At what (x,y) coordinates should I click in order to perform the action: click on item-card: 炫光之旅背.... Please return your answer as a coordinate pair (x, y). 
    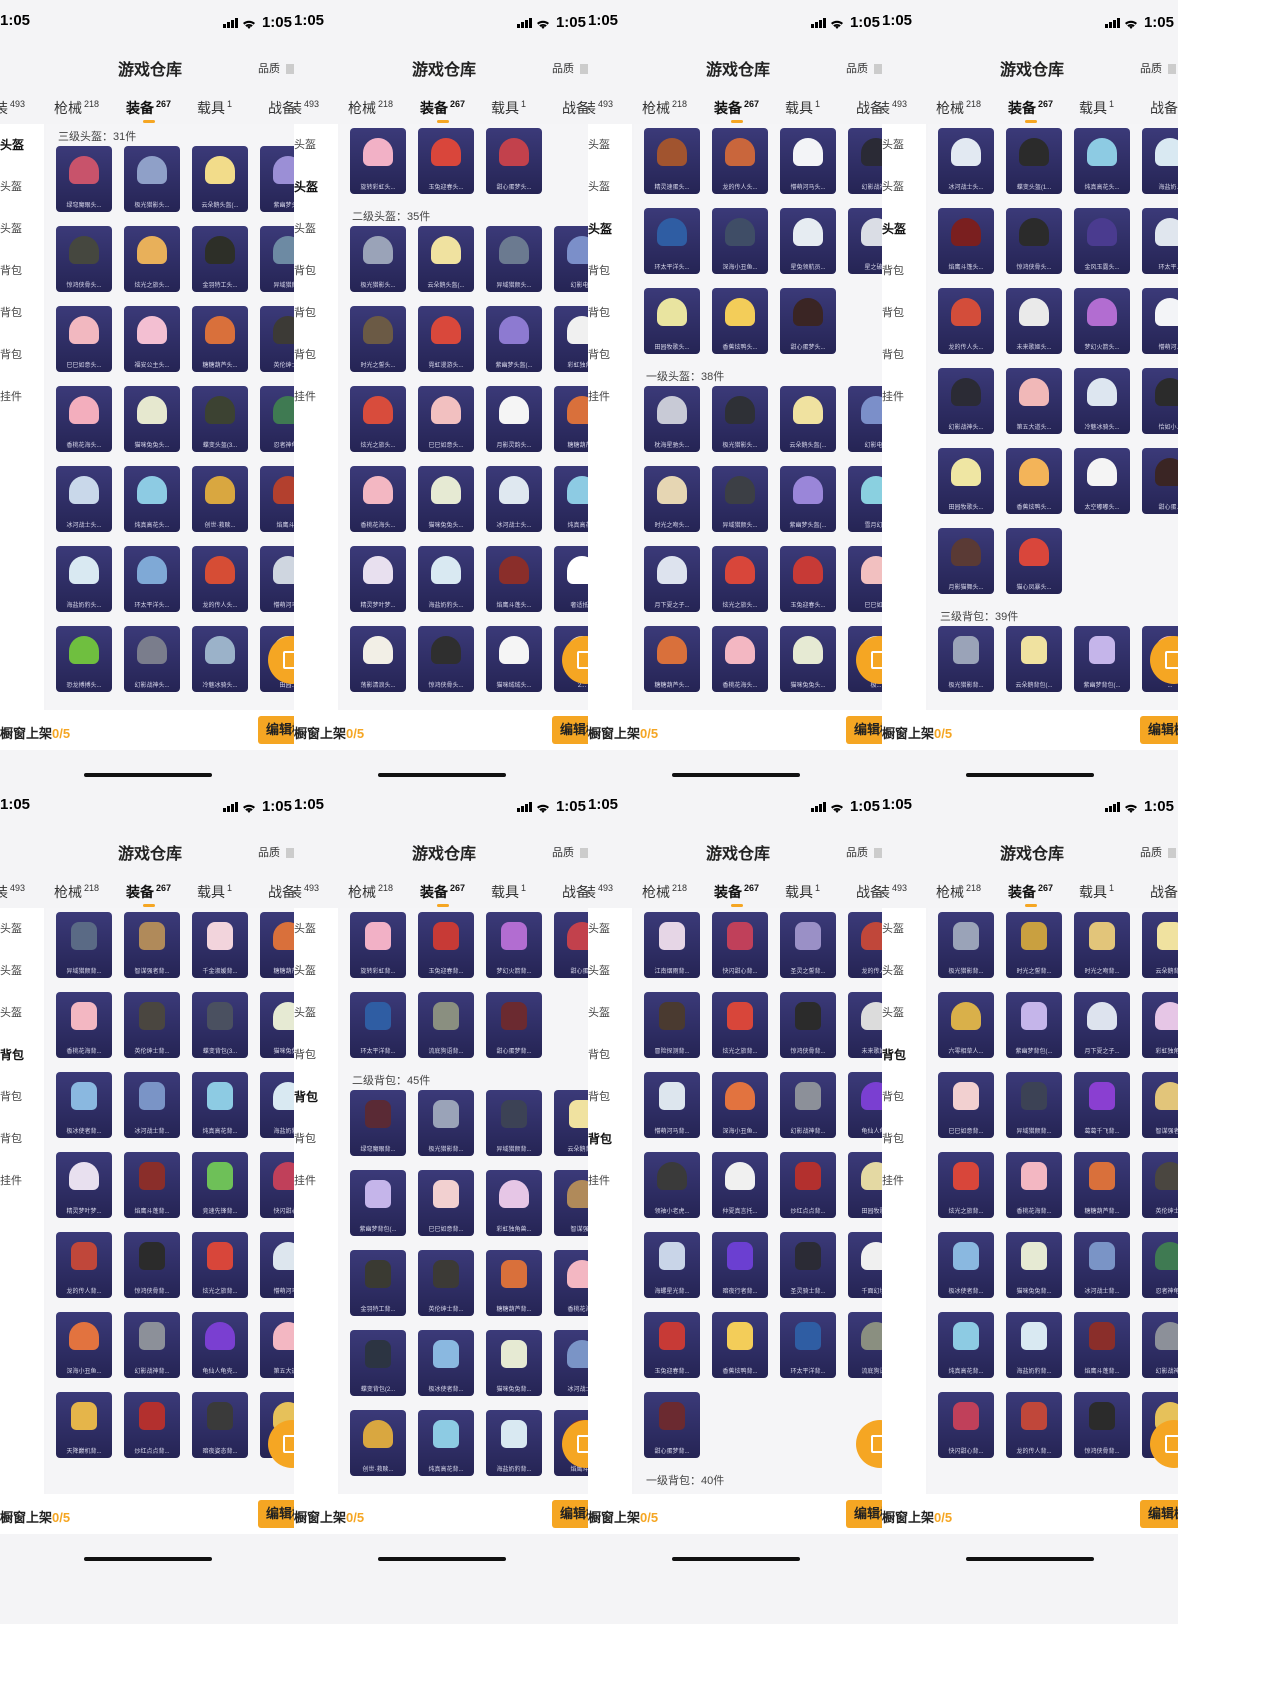
    Looking at the image, I should click on (220, 1265).